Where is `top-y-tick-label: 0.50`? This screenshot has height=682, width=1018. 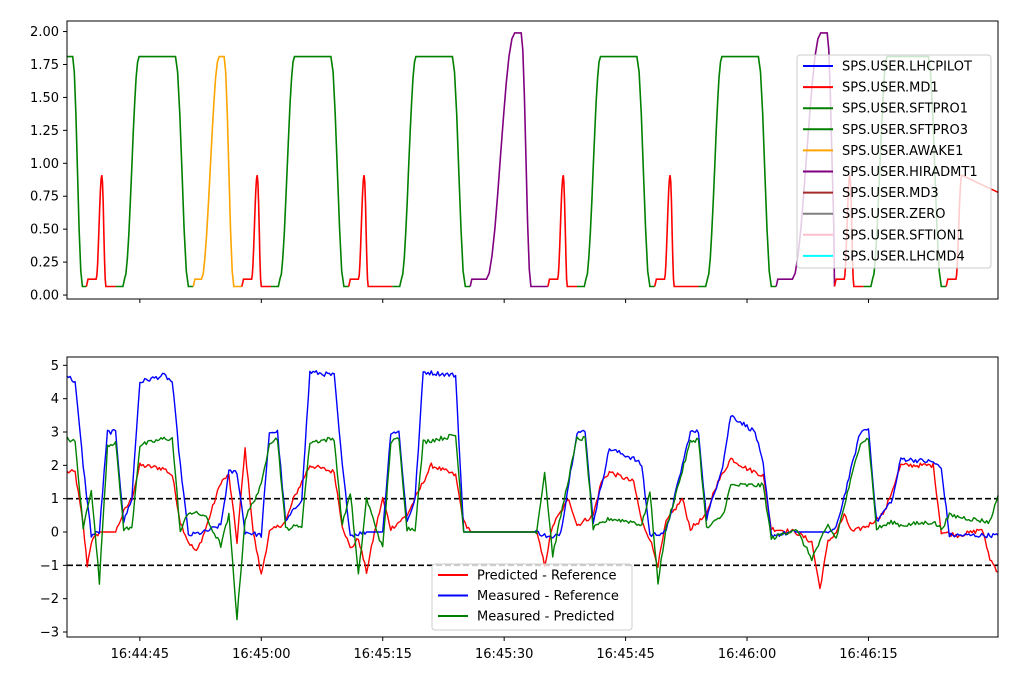 top-y-tick-label: 0.50 is located at coordinates (44, 230).